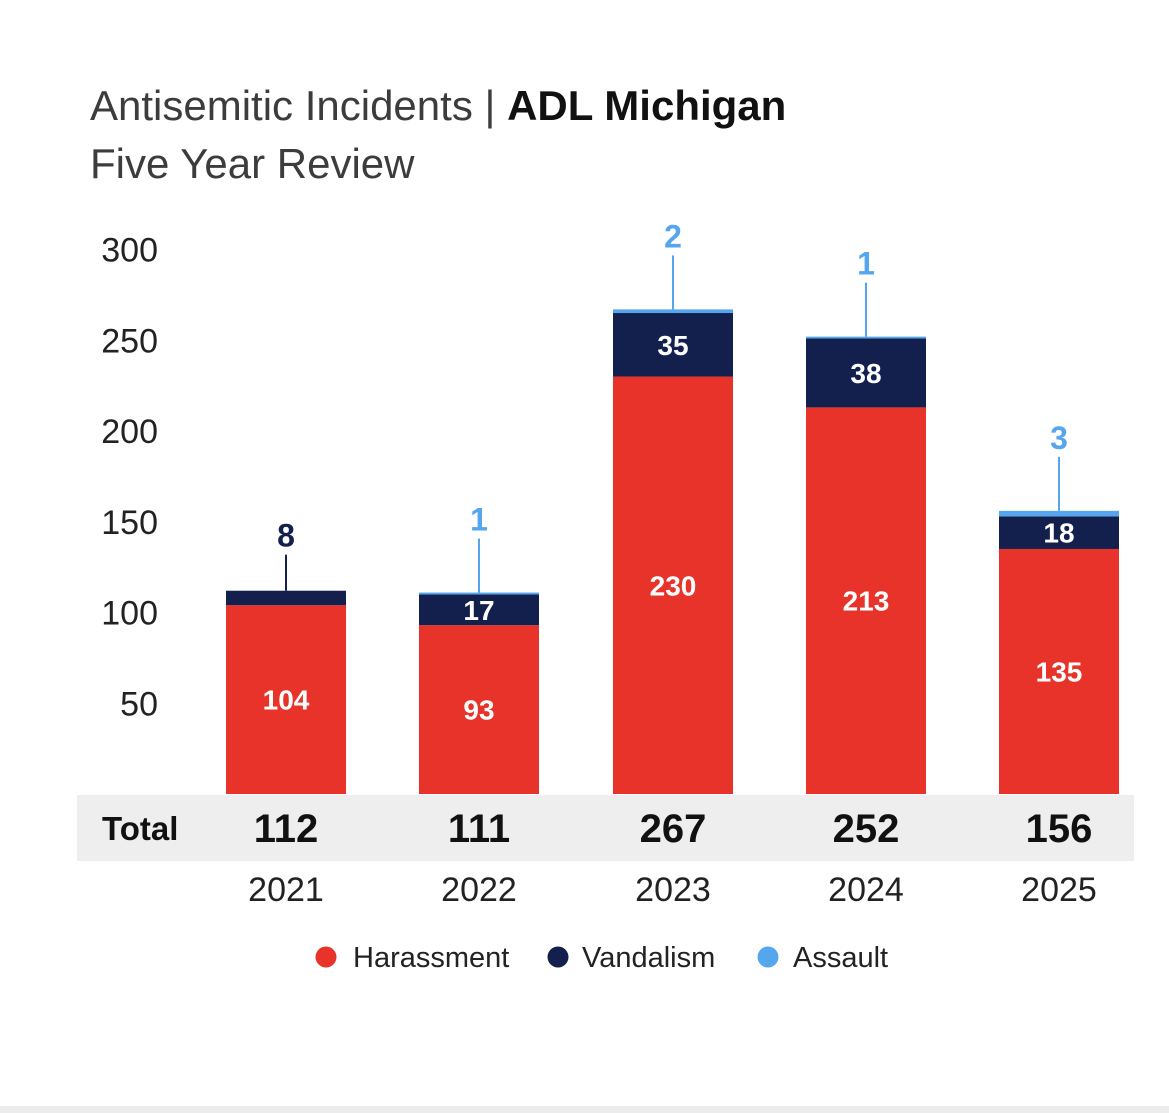 The height and width of the screenshot is (1113, 1169). I want to click on data-label-harassment: 213, so click(866, 601).